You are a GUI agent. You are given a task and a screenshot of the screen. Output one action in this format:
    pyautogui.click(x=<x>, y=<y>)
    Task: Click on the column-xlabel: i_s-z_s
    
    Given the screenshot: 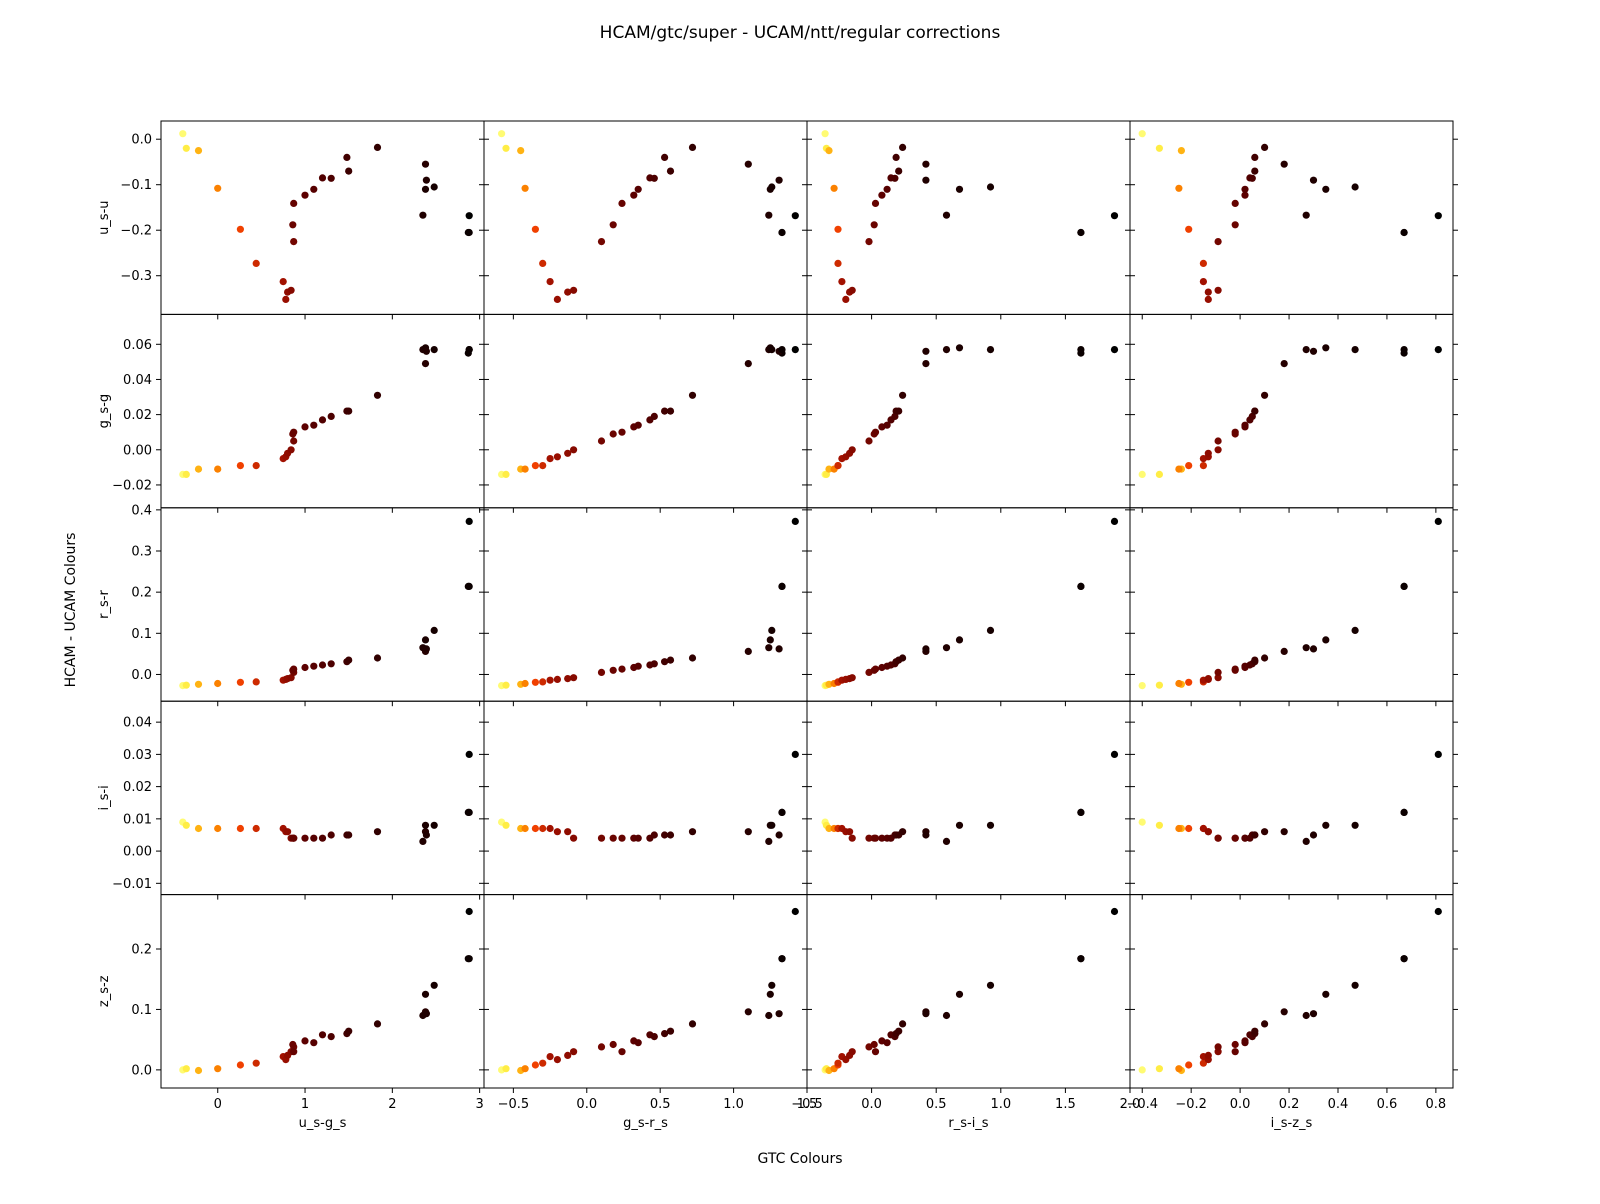 What is the action you would take?
    pyautogui.click(x=1292, y=1123)
    